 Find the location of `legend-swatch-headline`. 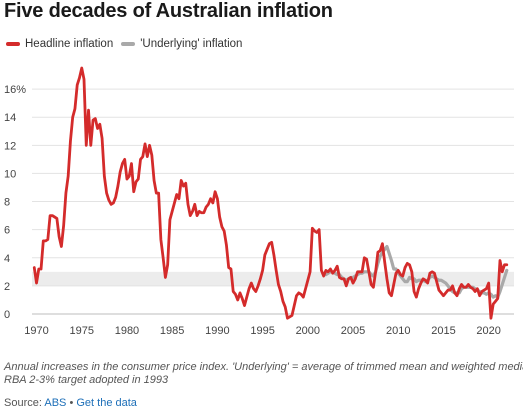

legend-swatch-headline is located at coordinates (13, 44).